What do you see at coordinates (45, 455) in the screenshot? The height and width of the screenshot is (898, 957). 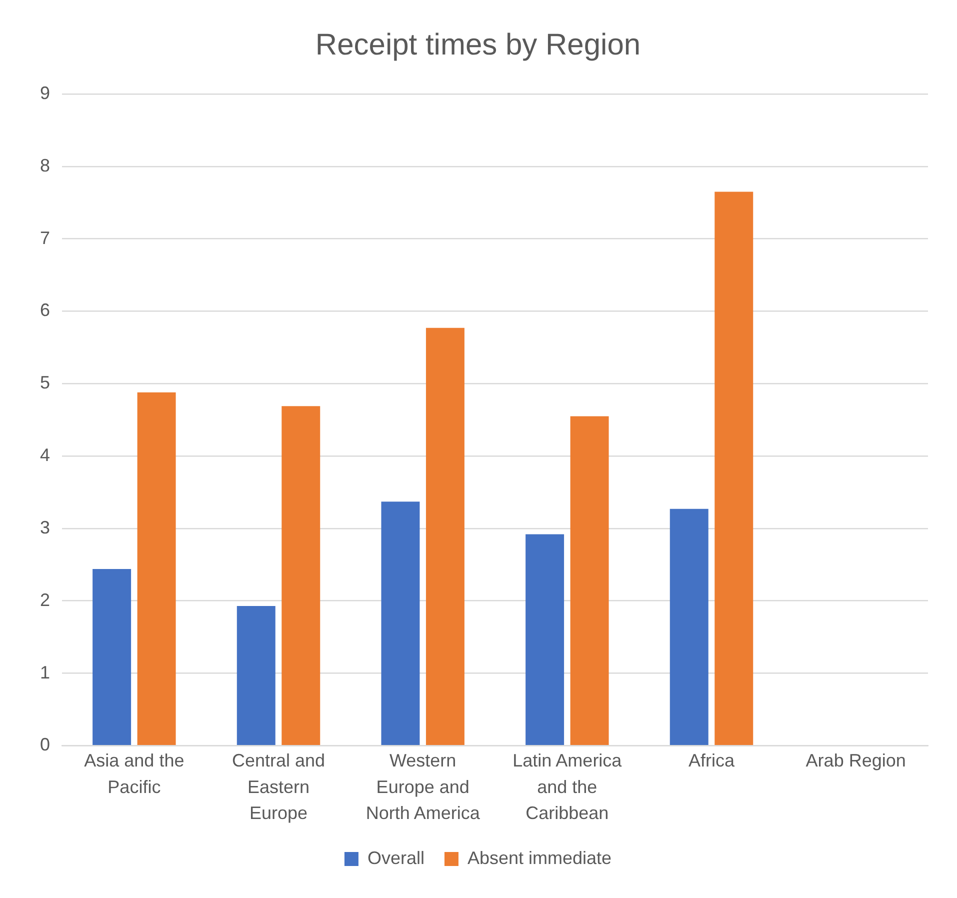 I see `y-tick-label: 4` at bounding box center [45, 455].